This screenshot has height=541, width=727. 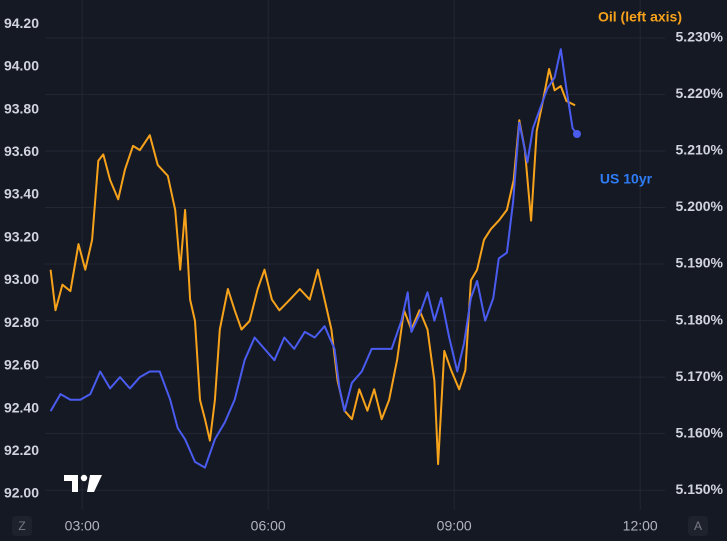 I want to click on x-tick-label: 09:00, so click(x=454, y=526).